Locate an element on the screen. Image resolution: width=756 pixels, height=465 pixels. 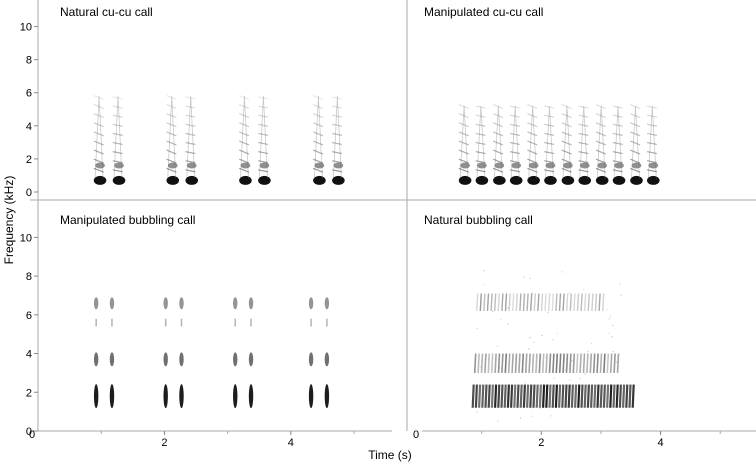
panel-title-manipulated-bubbling: Manipulated bubbling call is located at coordinates (127, 220).